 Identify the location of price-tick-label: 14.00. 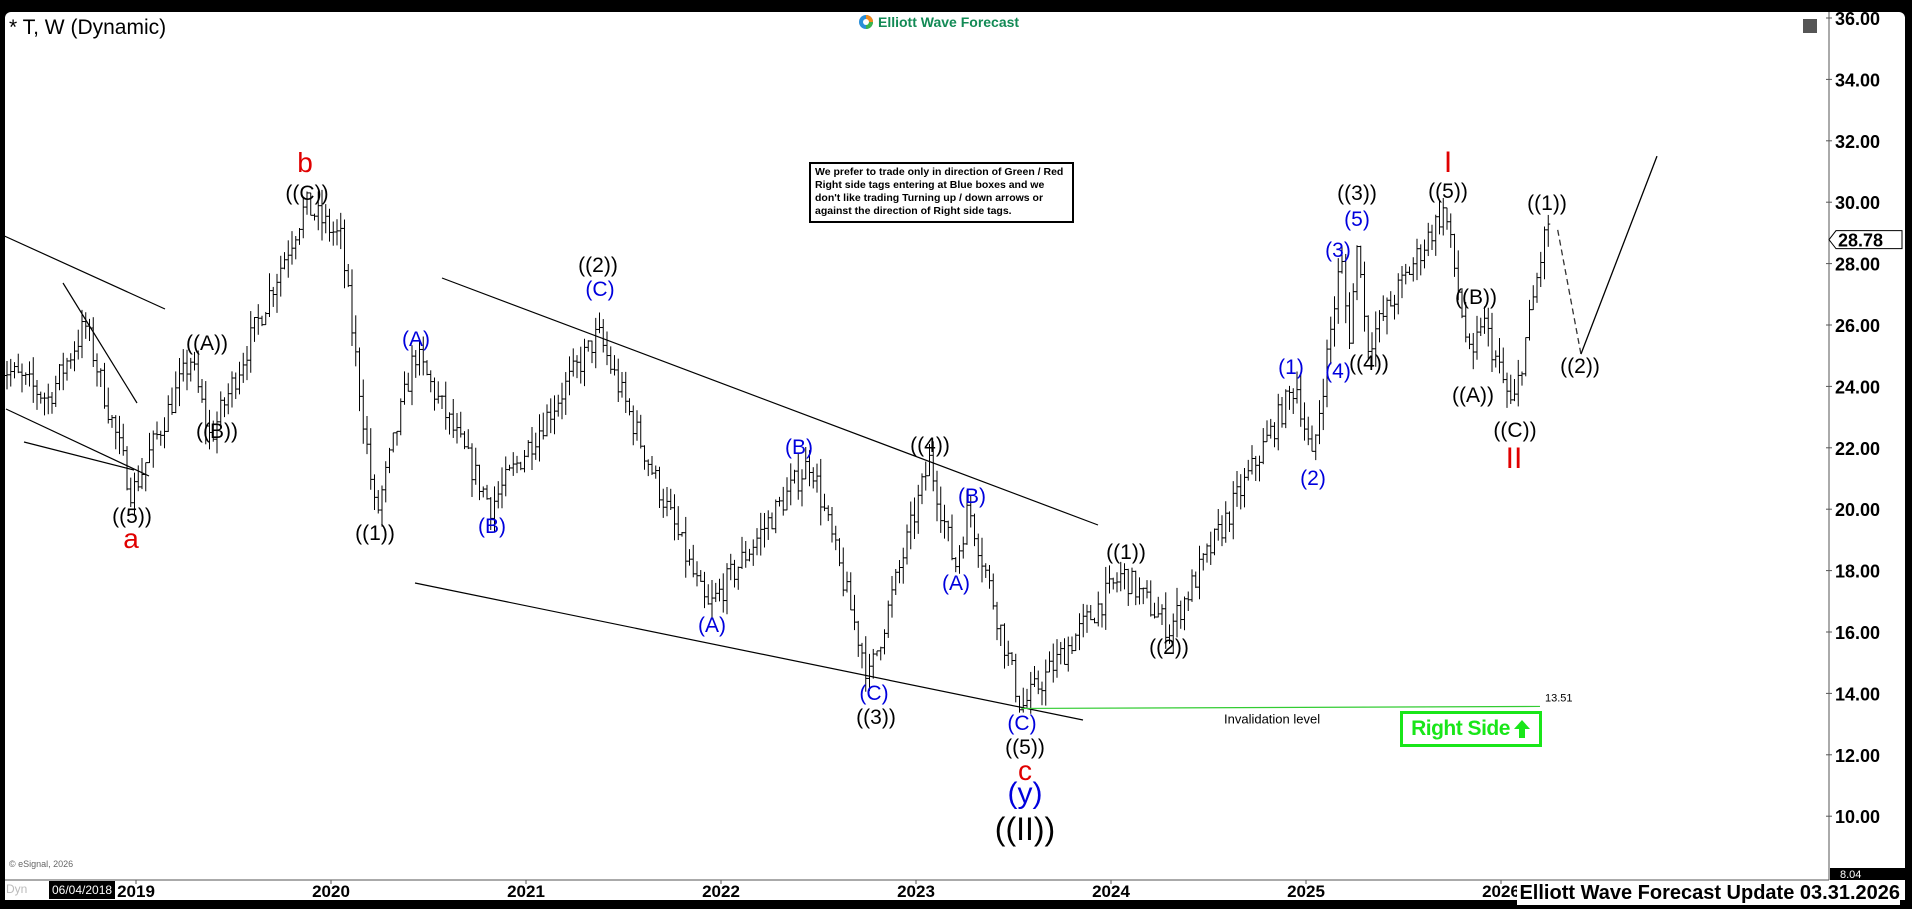
(1857, 694).